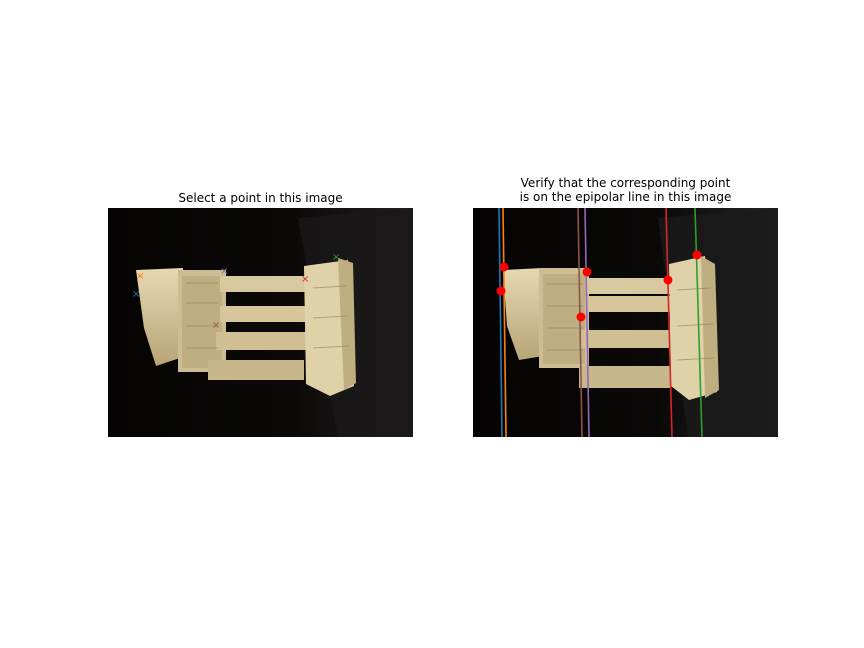 The width and height of the screenshot is (864, 648). I want to click on left-image-axes: × × × × × ×, so click(260, 322).